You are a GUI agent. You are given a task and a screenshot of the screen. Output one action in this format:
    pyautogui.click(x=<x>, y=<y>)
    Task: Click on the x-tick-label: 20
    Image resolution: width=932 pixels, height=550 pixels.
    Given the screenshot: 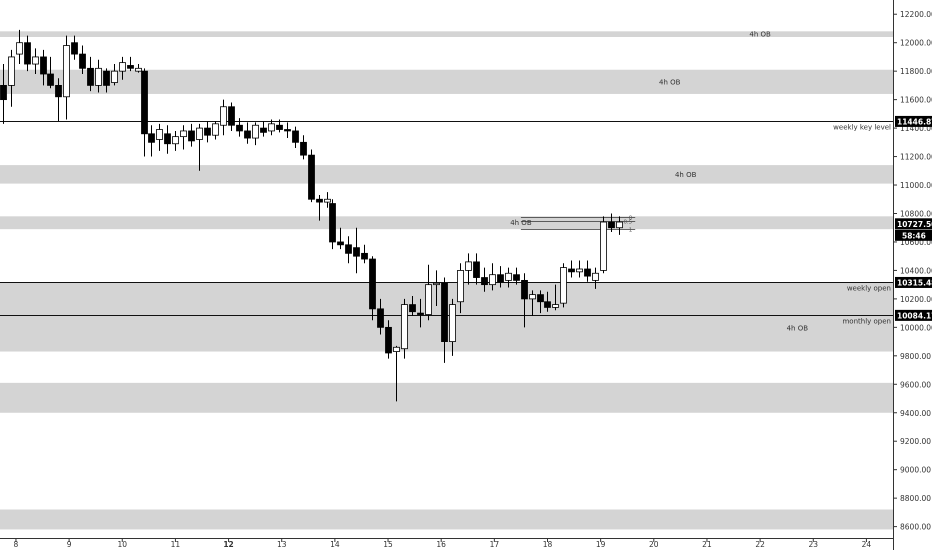 What is the action you would take?
    pyautogui.click(x=654, y=544)
    